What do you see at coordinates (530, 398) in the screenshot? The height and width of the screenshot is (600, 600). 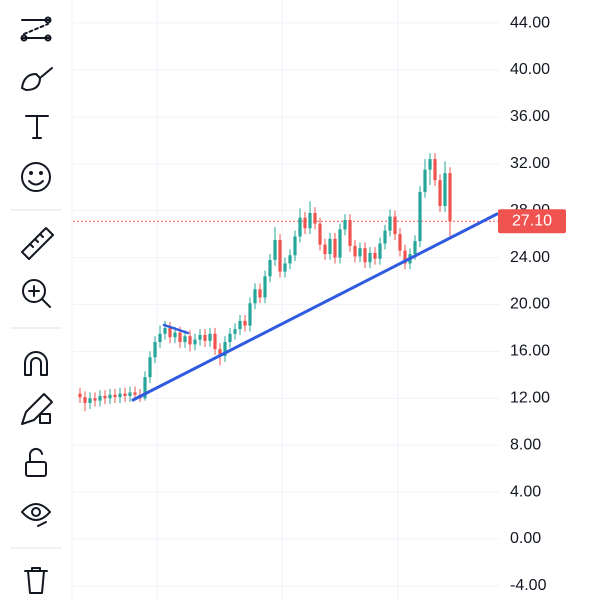 I see `y-tick-label: 12.00` at bounding box center [530, 398].